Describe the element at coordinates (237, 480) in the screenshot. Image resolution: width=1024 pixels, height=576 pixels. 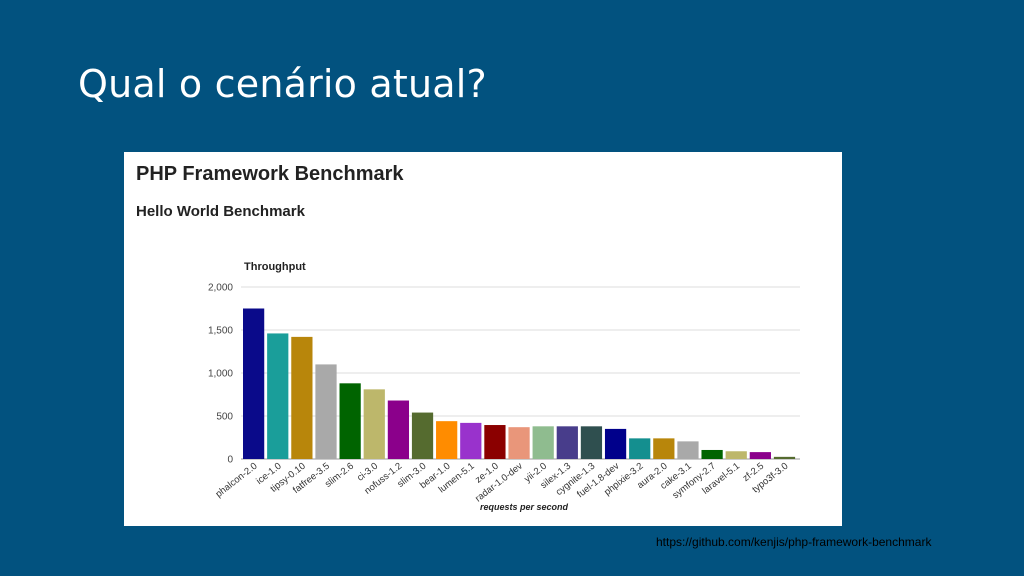
I see `x-tick-label: phalcon-2.0` at that location.